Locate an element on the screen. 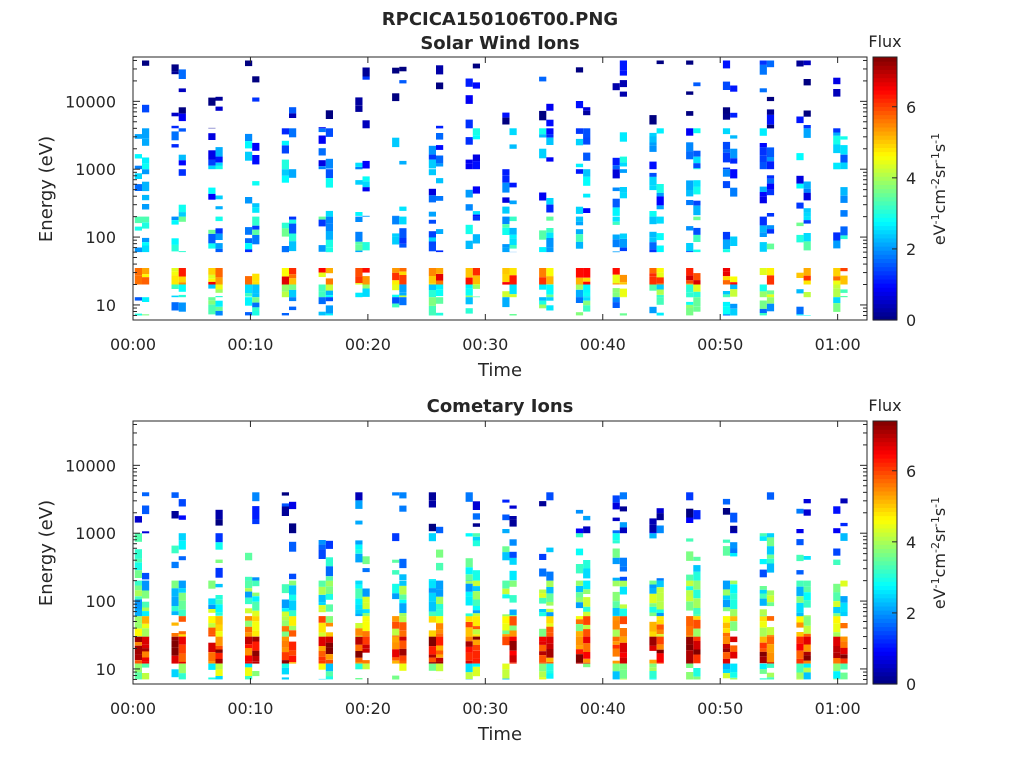 The width and height of the screenshot is (1024, 768). colorbar-frame is located at coordinates (885, 552).